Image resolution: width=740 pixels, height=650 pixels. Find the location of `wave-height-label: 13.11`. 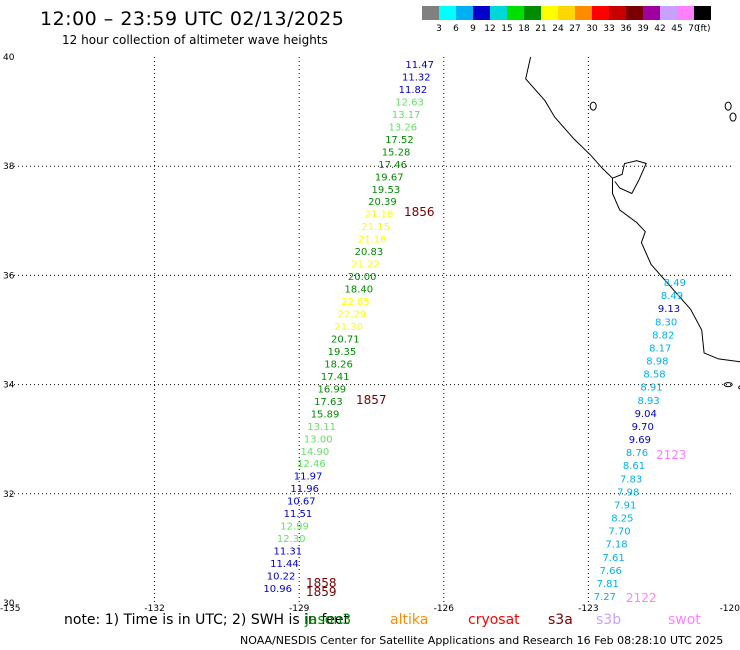

wave-height-label: 13.11 is located at coordinates (321, 427).